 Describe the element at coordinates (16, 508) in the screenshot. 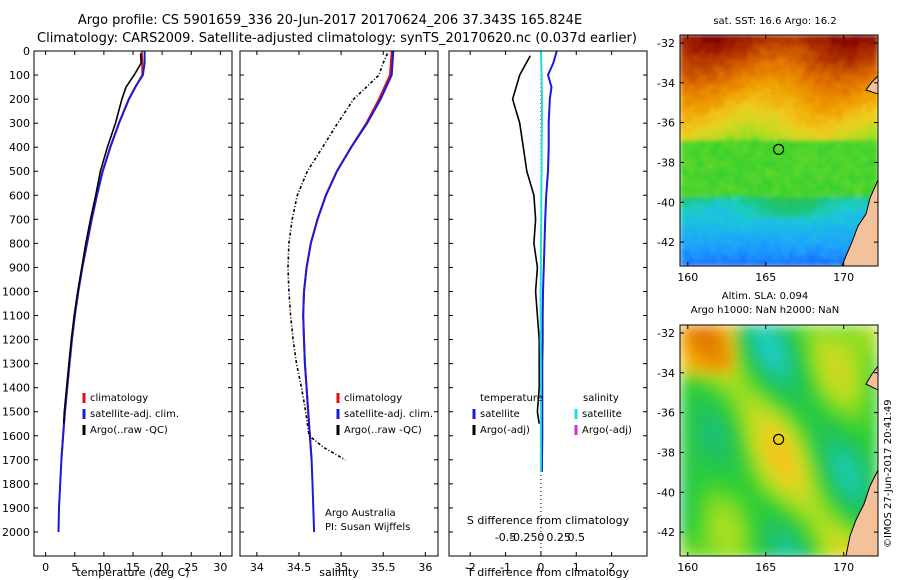

I see `ytick-label: 1900` at that location.